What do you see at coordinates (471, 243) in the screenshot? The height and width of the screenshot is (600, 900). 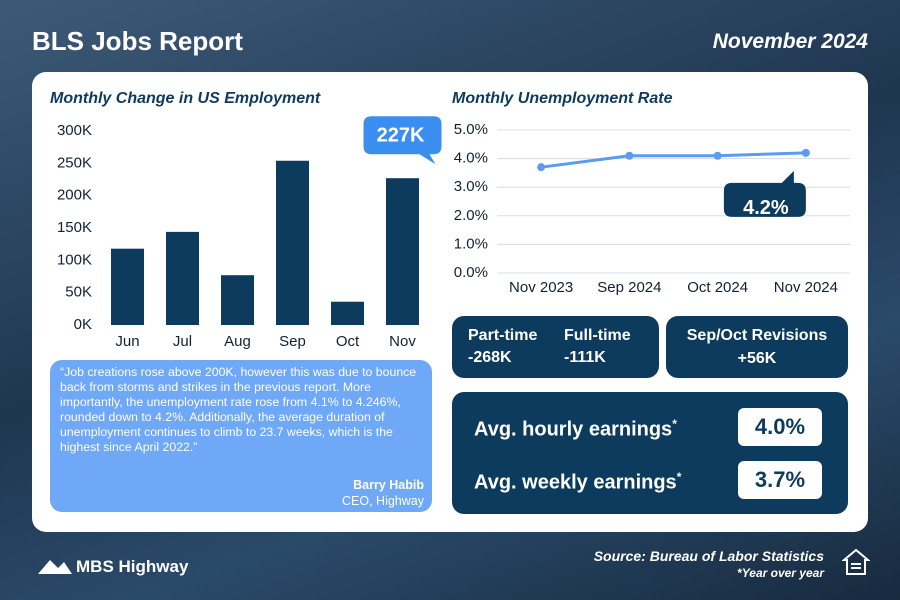 I see `y-tick-label: 1.0%` at bounding box center [471, 243].